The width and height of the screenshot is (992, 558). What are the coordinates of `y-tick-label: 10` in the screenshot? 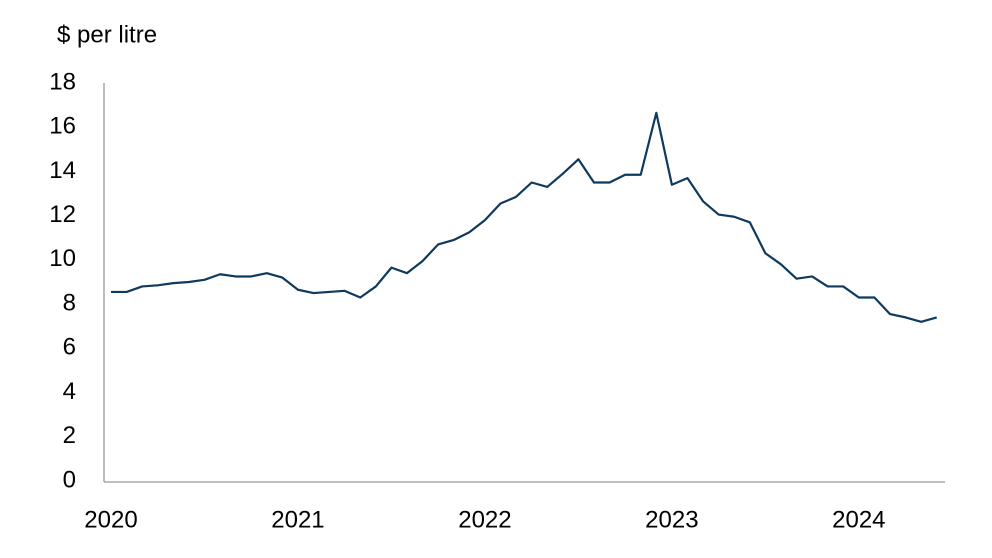 It's located at (62, 258).